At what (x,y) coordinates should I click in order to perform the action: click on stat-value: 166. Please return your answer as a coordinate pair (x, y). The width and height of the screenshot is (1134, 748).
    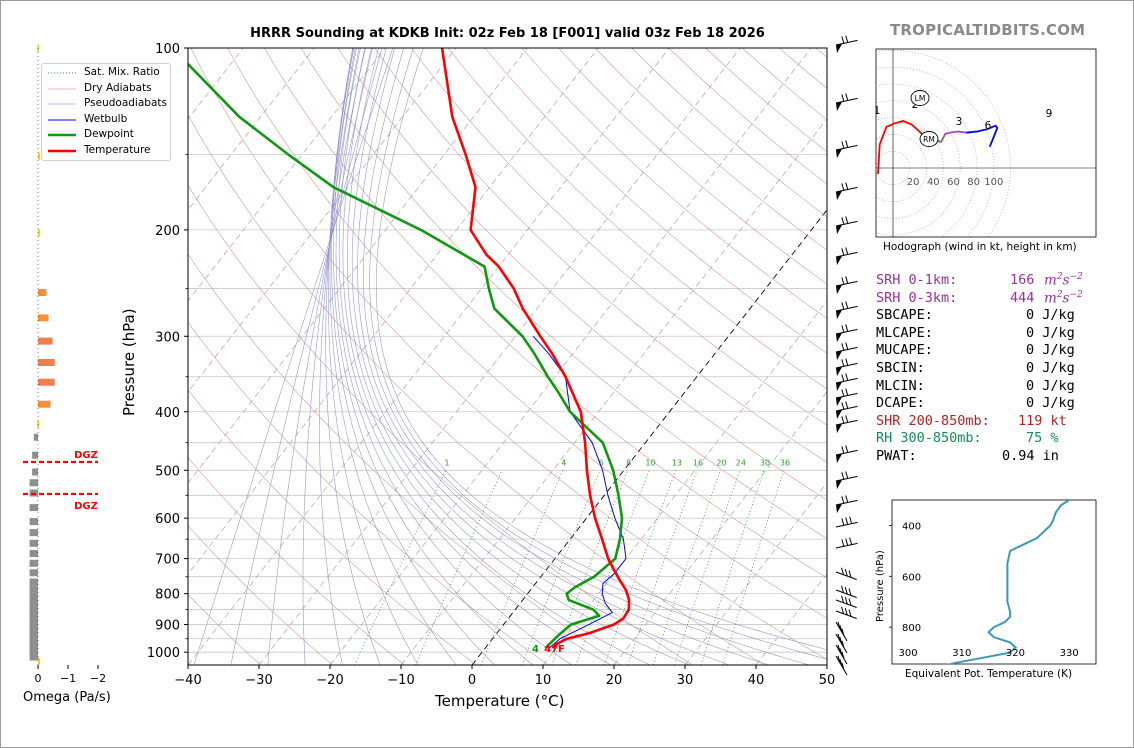
    Looking at the image, I should click on (1022, 280).